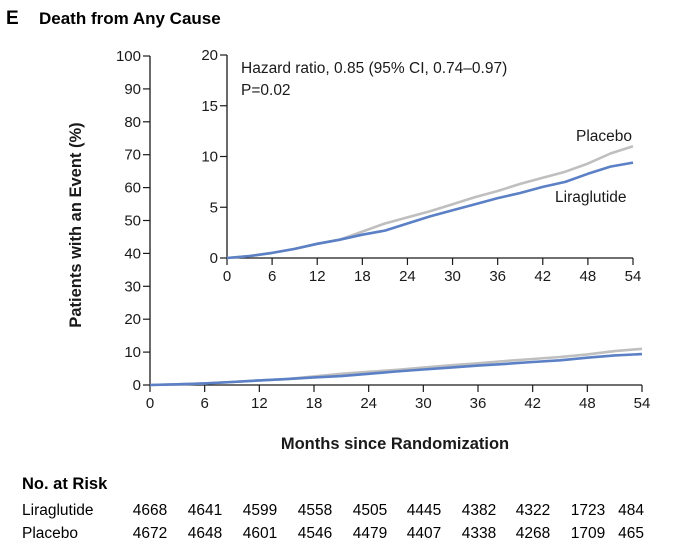  Describe the element at coordinates (588, 533) in the screenshot. I see `risk-cell: 1709` at that location.